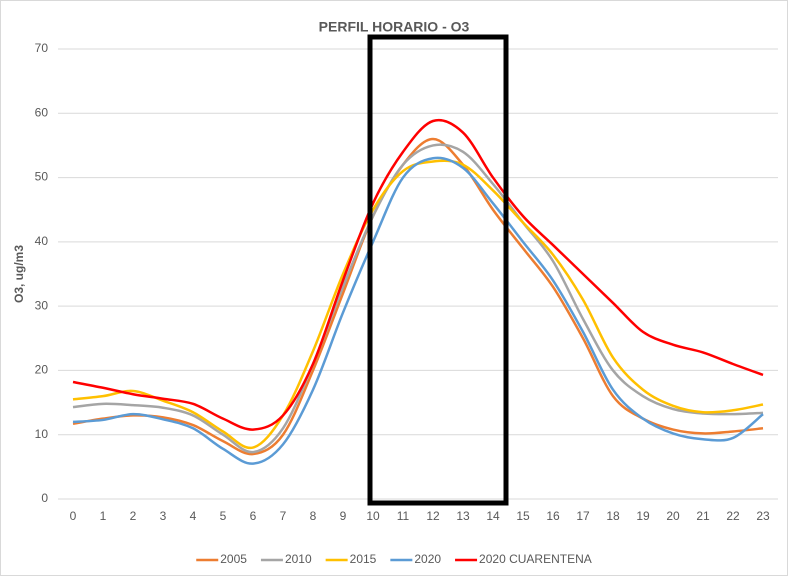 This screenshot has width=788, height=576. Describe the element at coordinates (493, 516) in the screenshot. I see `x-tick-label: 14` at that location.